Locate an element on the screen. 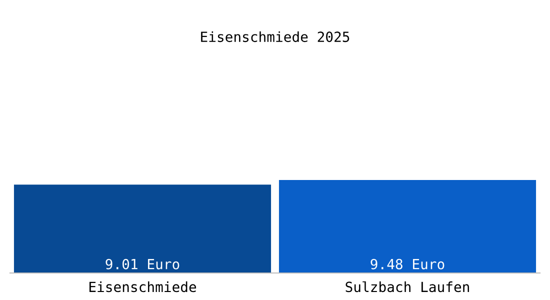 The image size is (550, 300). data-label: 9.01 Euro is located at coordinates (143, 264).